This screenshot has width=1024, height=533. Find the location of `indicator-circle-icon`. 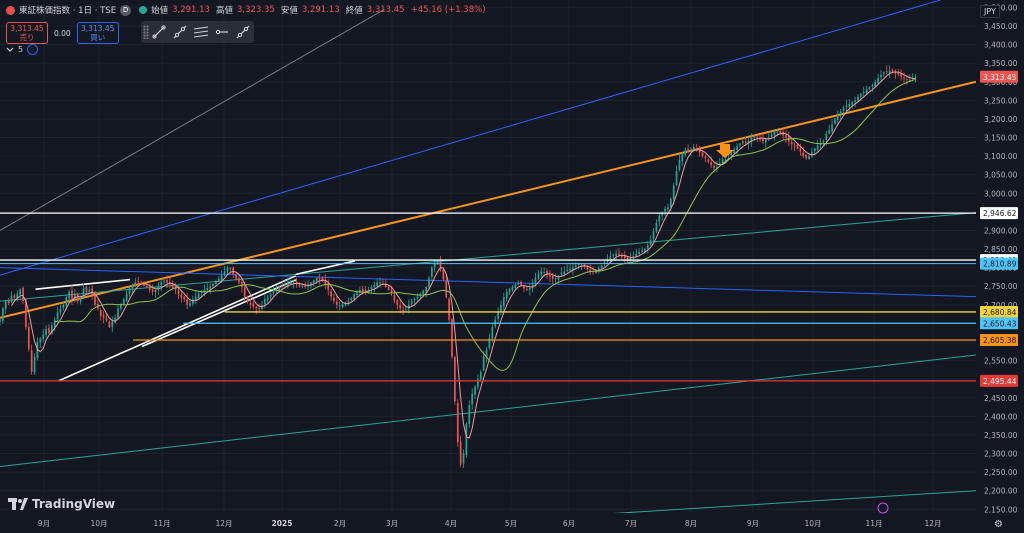

indicator-circle-icon is located at coordinates (33, 49).